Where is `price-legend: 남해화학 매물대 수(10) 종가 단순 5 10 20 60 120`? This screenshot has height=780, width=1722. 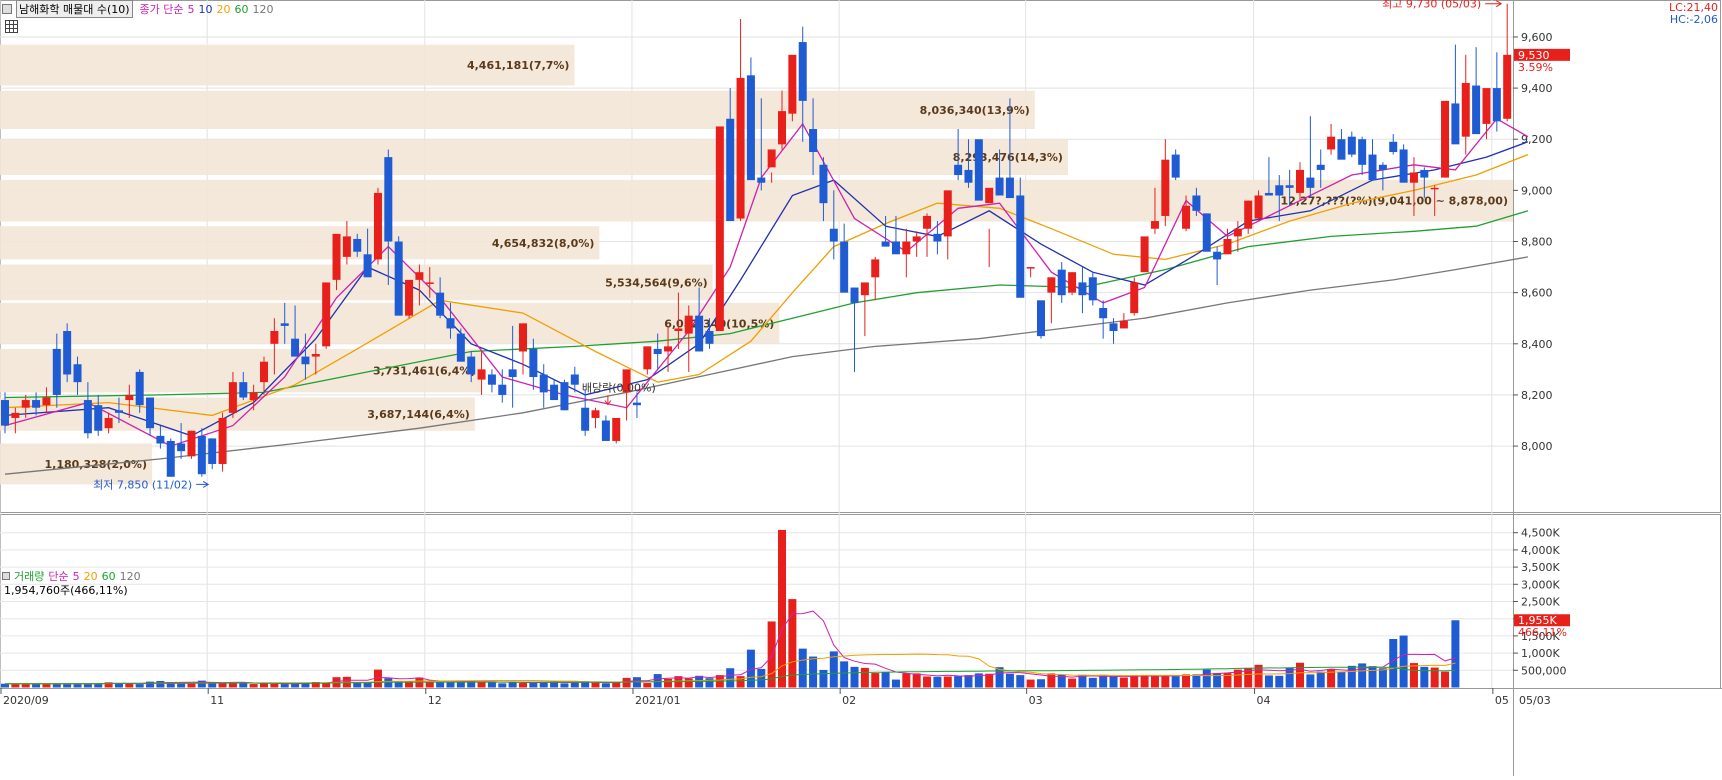 price-legend: 남해화학 매물대 수(10) 종가 단순 5 10 20 60 120 is located at coordinates (138, 9).